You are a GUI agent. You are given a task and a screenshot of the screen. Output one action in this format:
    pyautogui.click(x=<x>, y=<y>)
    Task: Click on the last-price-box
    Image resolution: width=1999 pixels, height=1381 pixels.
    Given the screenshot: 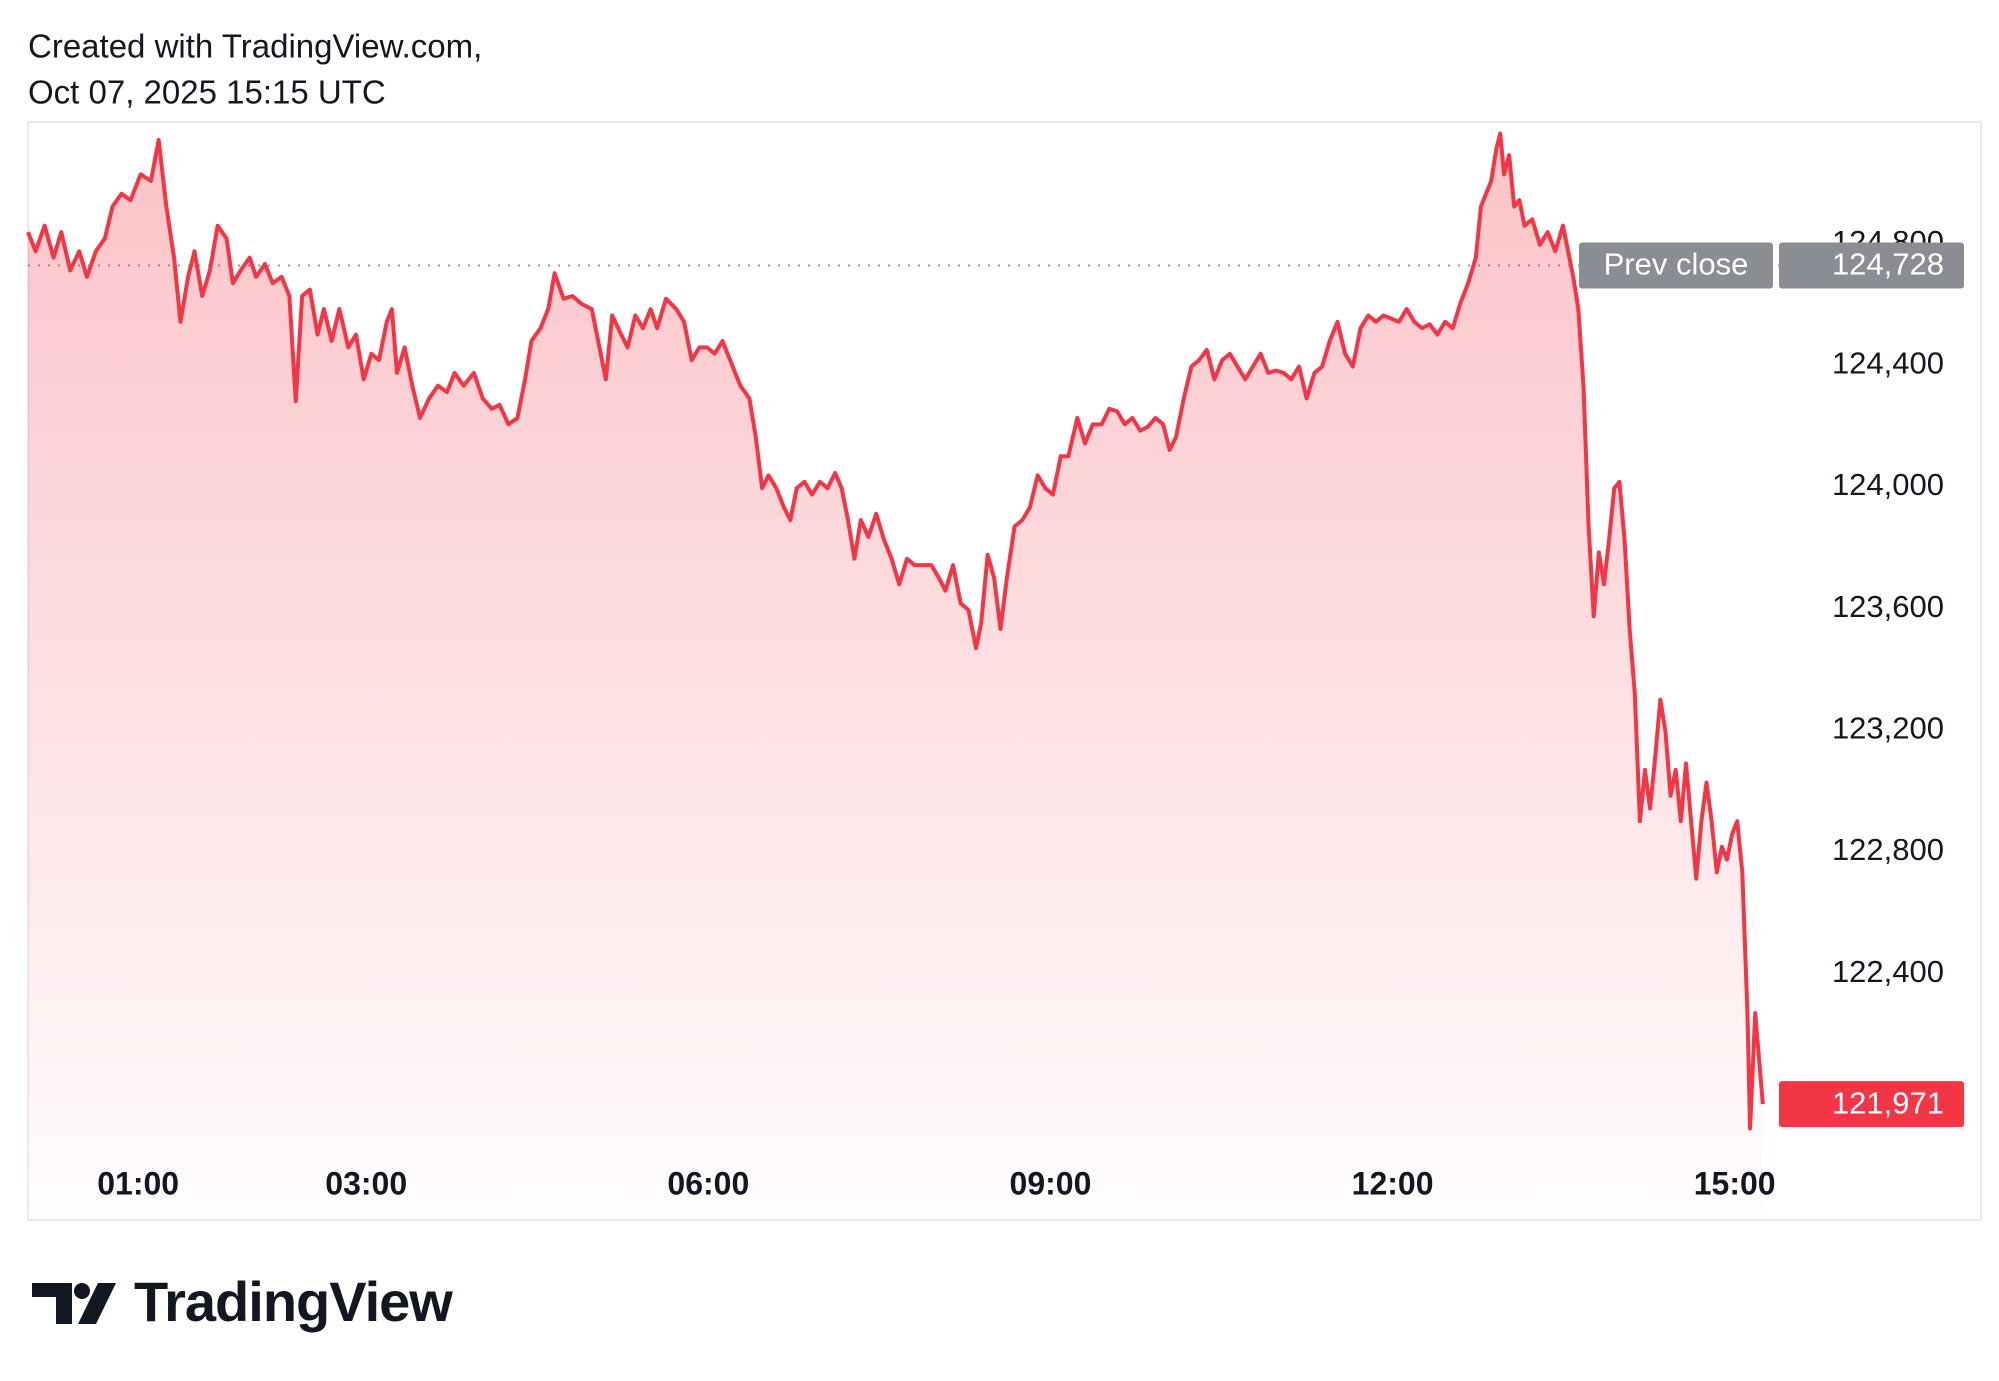 What is the action you would take?
    pyautogui.click(x=1871, y=1104)
    